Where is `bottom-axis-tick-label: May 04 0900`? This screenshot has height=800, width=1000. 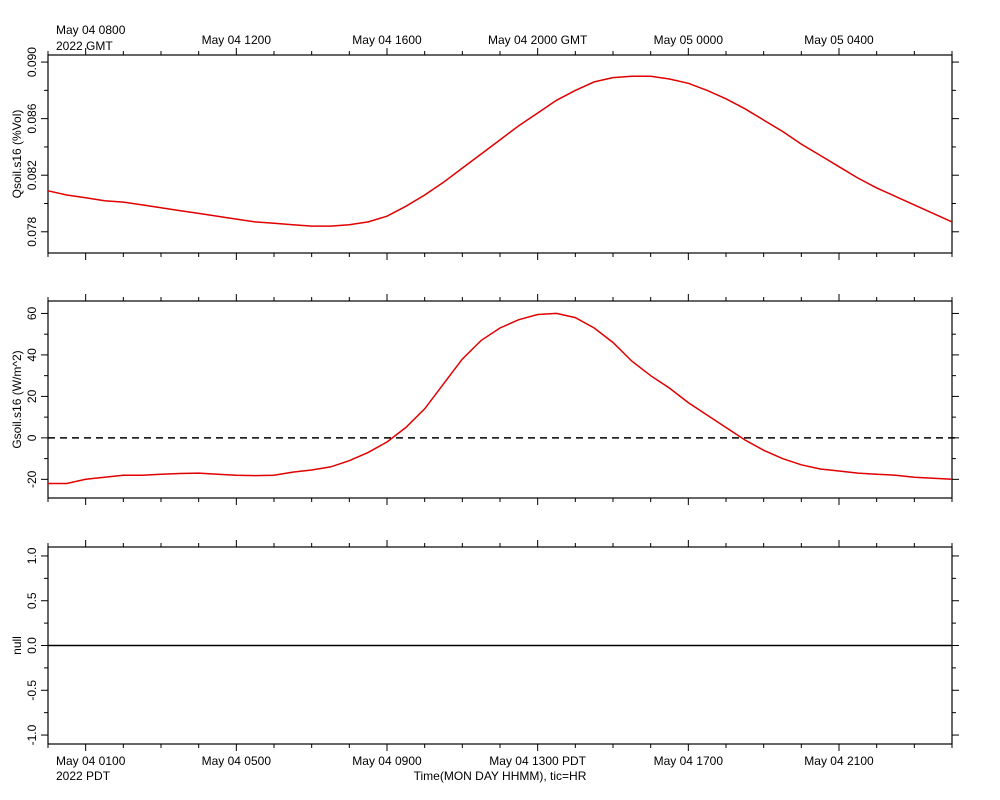
bottom-axis-tick-label: May 04 0900 is located at coordinates (387, 761).